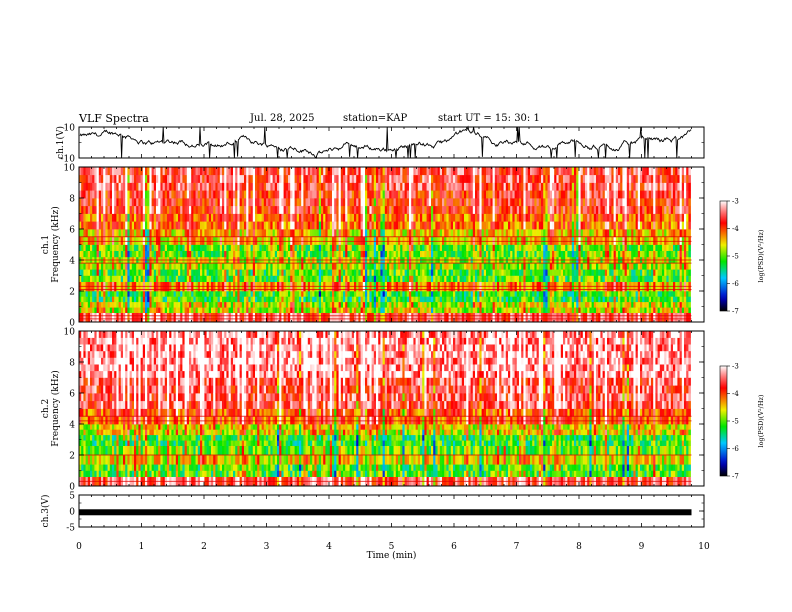 The height and width of the screenshot is (612, 792). I want to click on ch1-y-axis-label: ch.1(V), so click(60, 142).